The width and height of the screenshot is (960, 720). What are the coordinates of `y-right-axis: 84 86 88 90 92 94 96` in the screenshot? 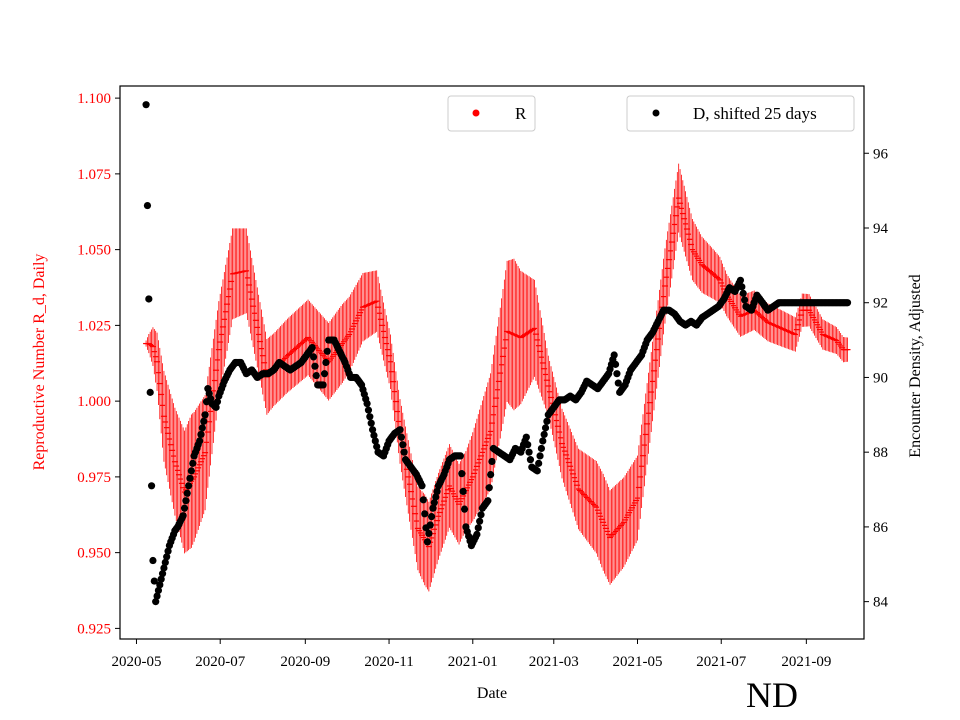 It's located at (876, 378).